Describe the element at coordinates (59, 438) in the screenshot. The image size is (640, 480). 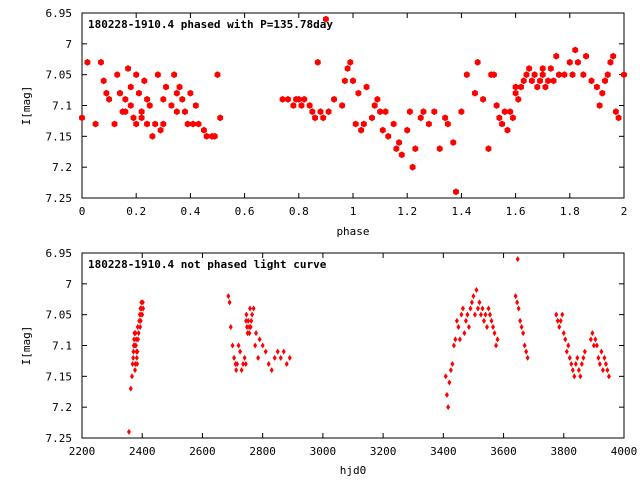
I see `y-tick-label: 7.25` at that location.